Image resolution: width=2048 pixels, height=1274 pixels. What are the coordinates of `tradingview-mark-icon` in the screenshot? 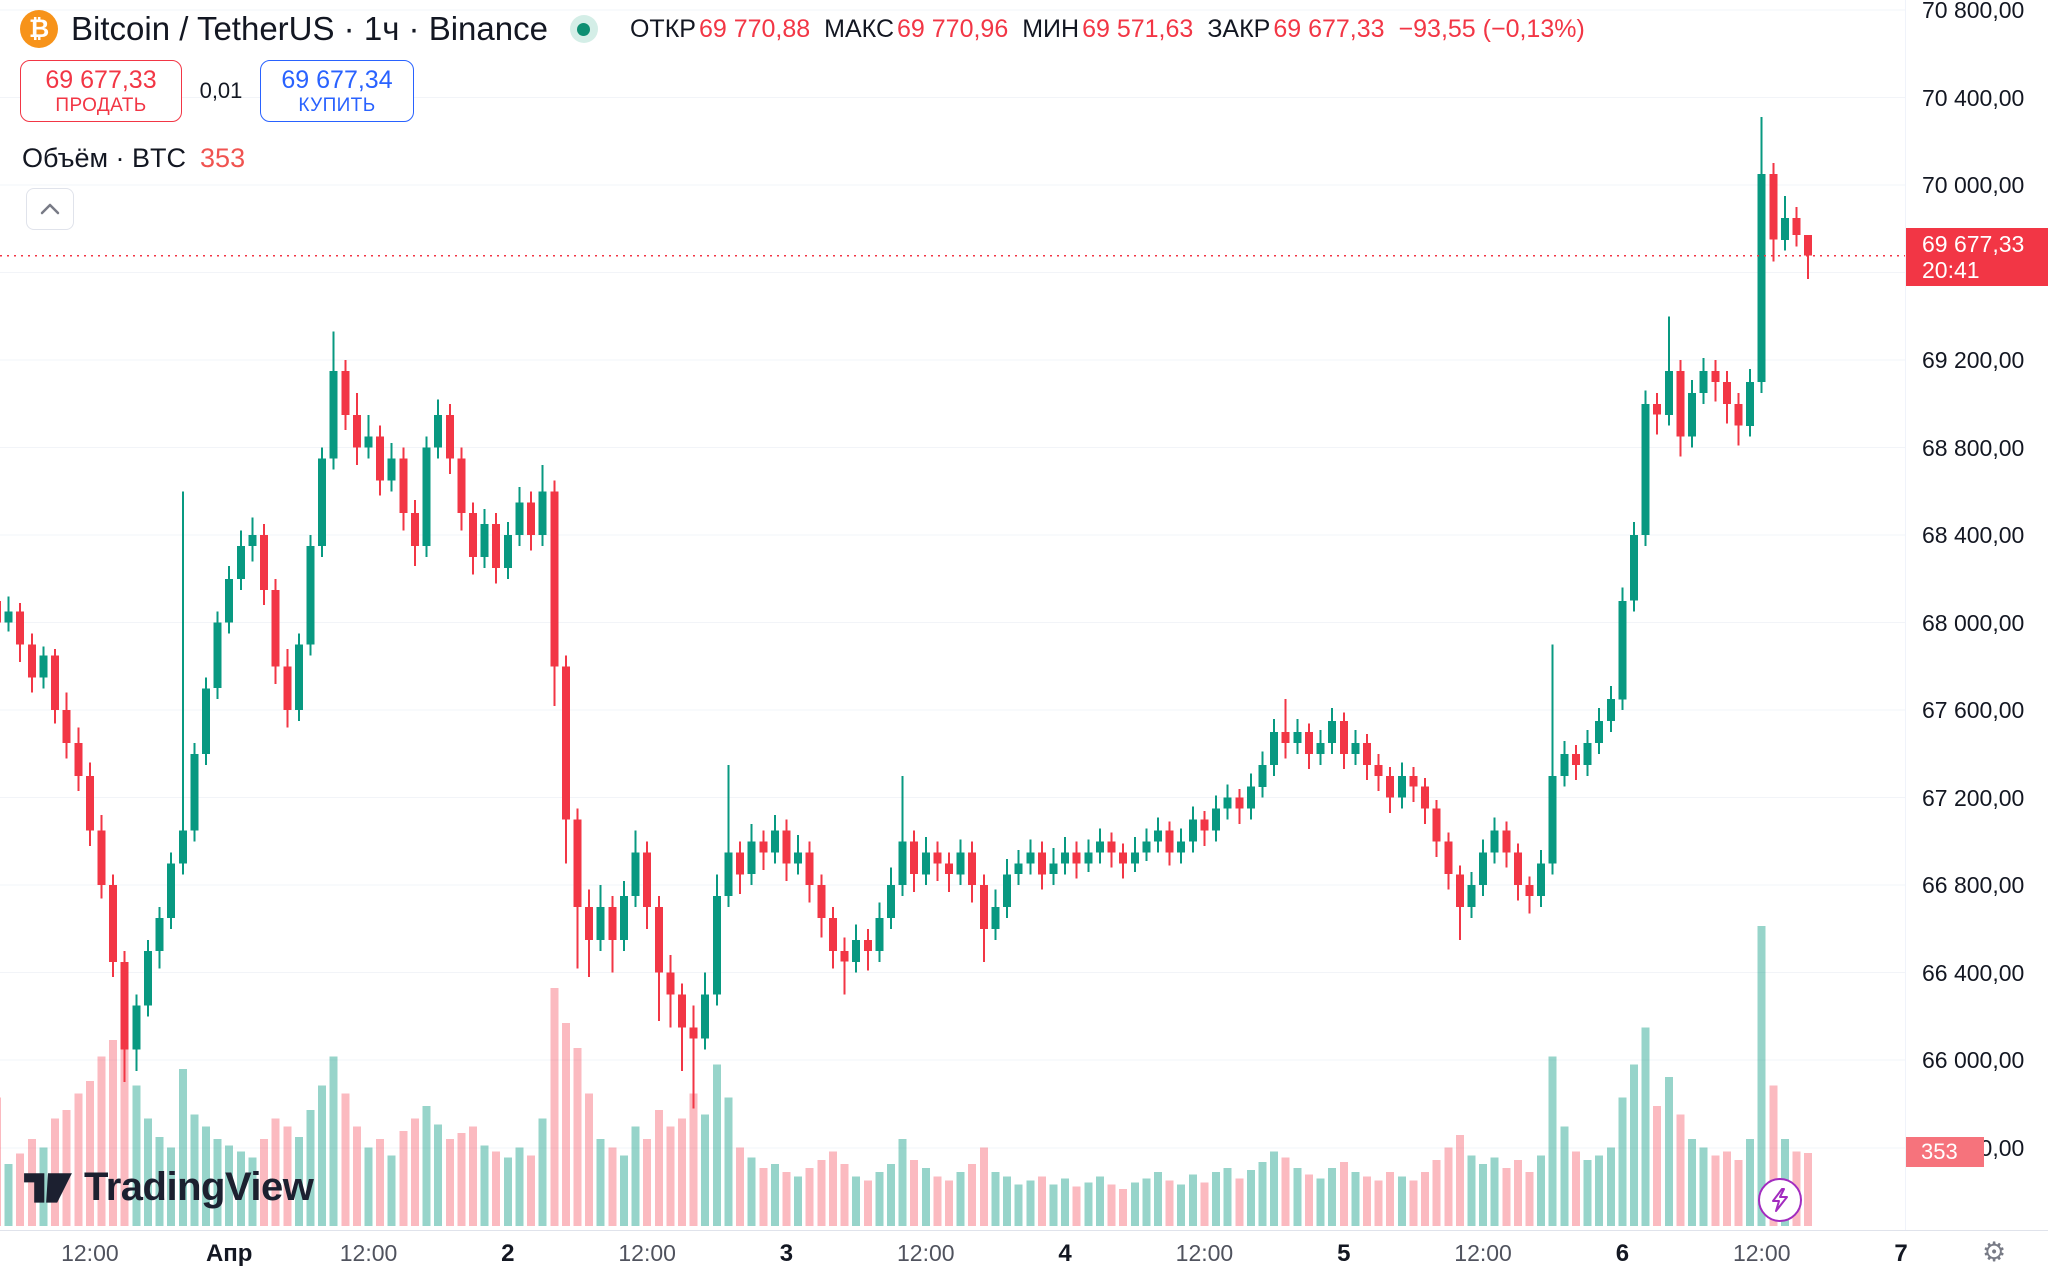 It's located at (48, 1188).